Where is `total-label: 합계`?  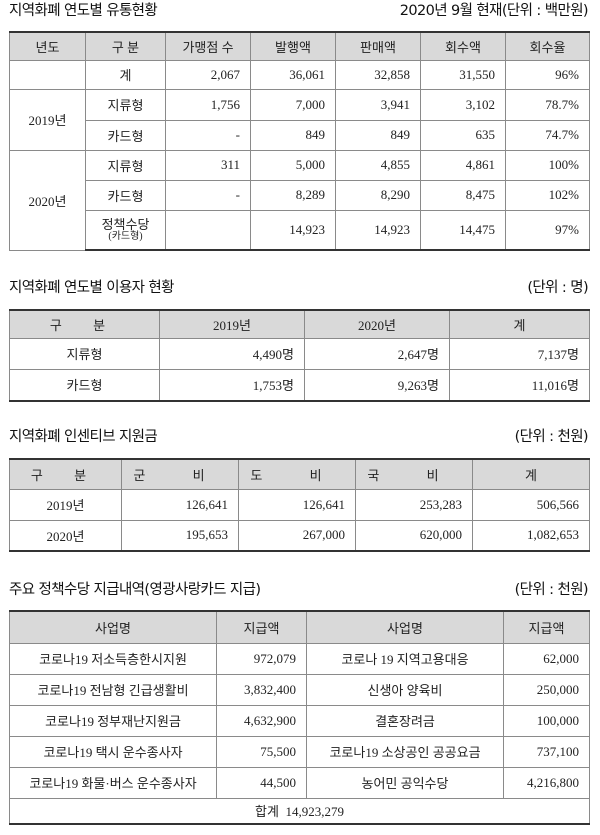 total-label: 합계 is located at coordinates (267, 812).